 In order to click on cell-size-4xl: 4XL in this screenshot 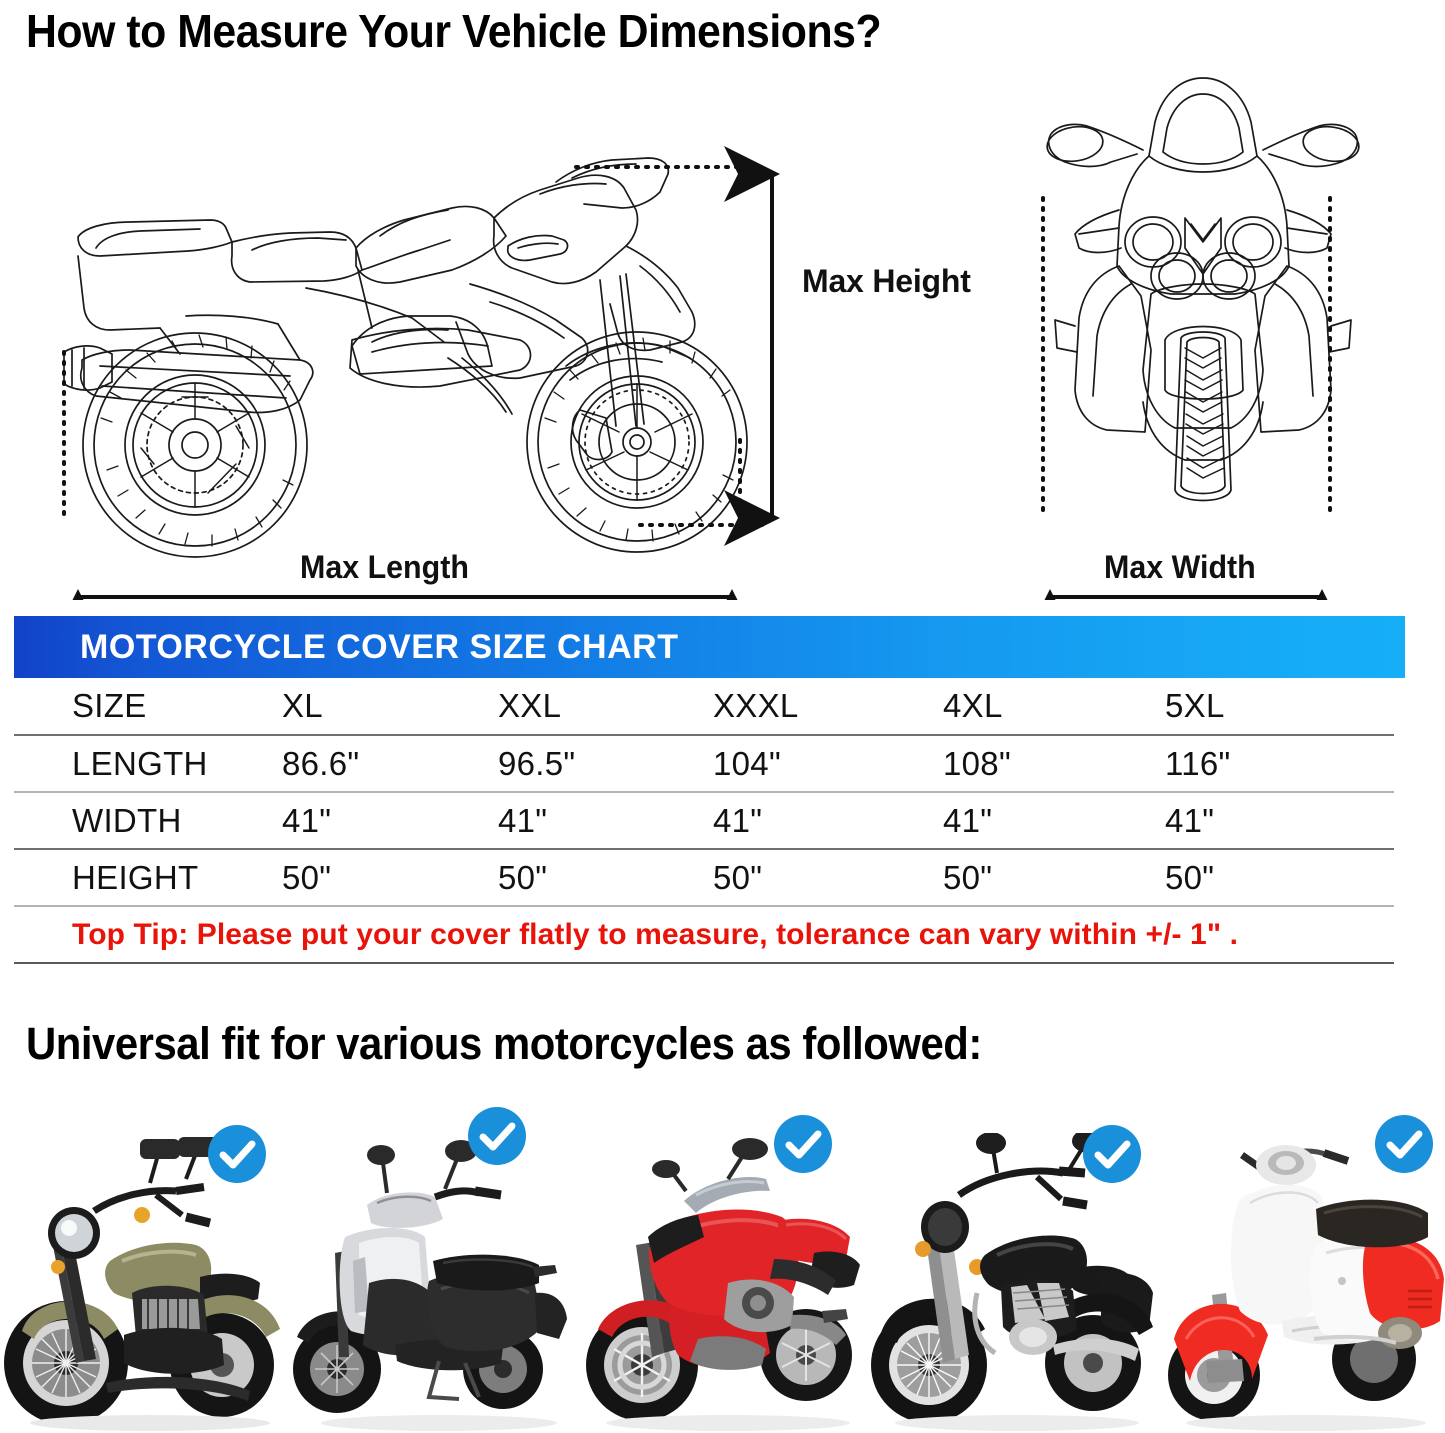, I will do `click(973, 705)`.